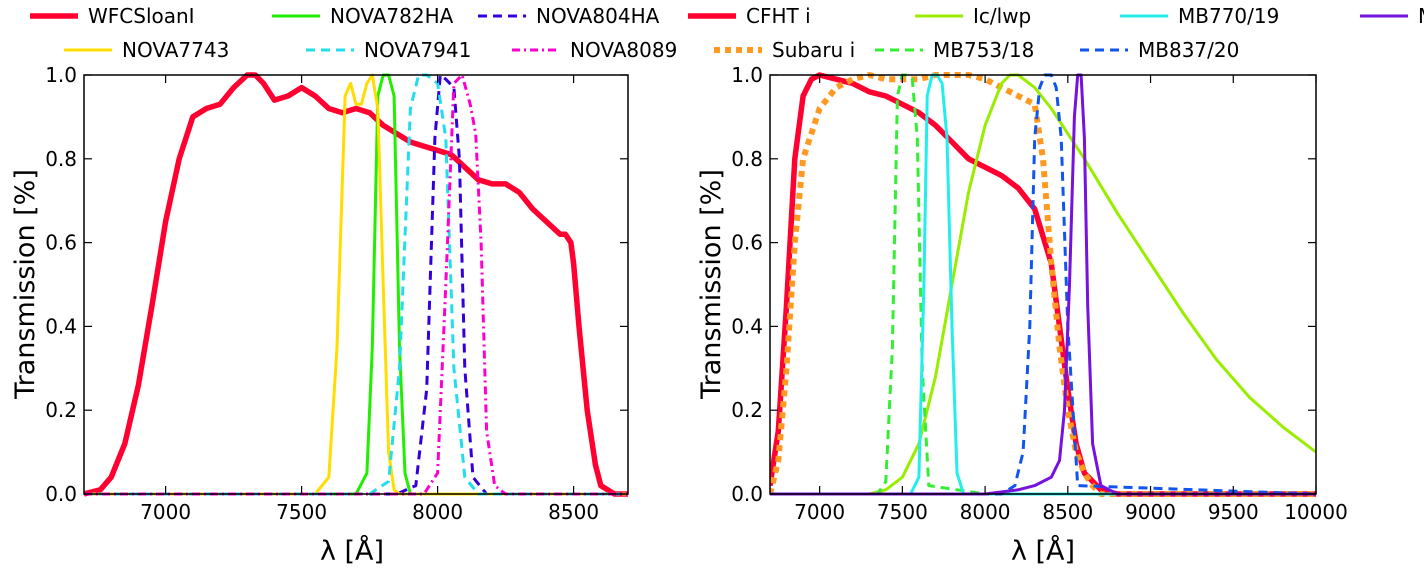 This screenshot has height=572, width=1424. Describe the element at coordinates (813, 50) in the screenshot. I see `legend-label: Subaru i` at that location.